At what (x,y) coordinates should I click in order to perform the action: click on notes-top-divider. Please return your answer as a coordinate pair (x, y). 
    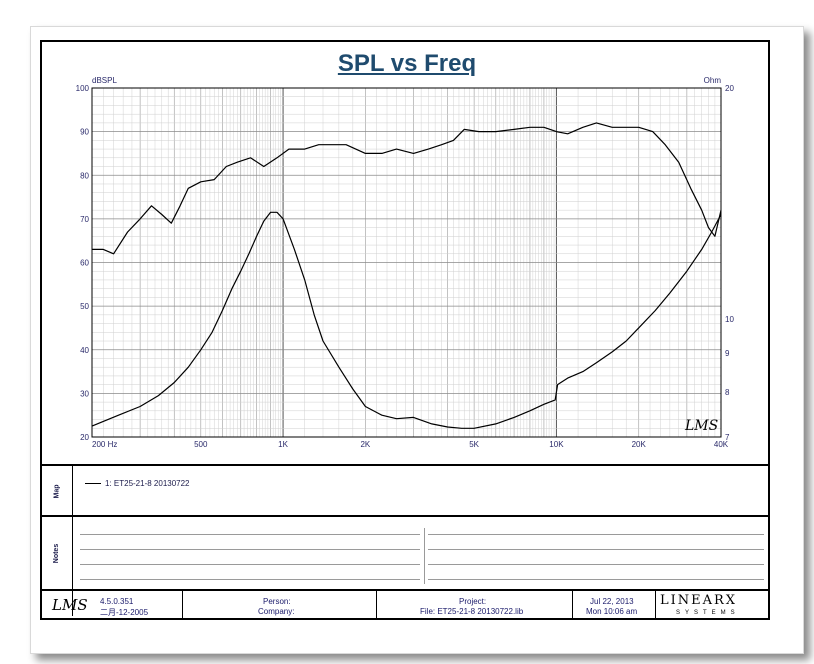
    Looking at the image, I should click on (405, 516).